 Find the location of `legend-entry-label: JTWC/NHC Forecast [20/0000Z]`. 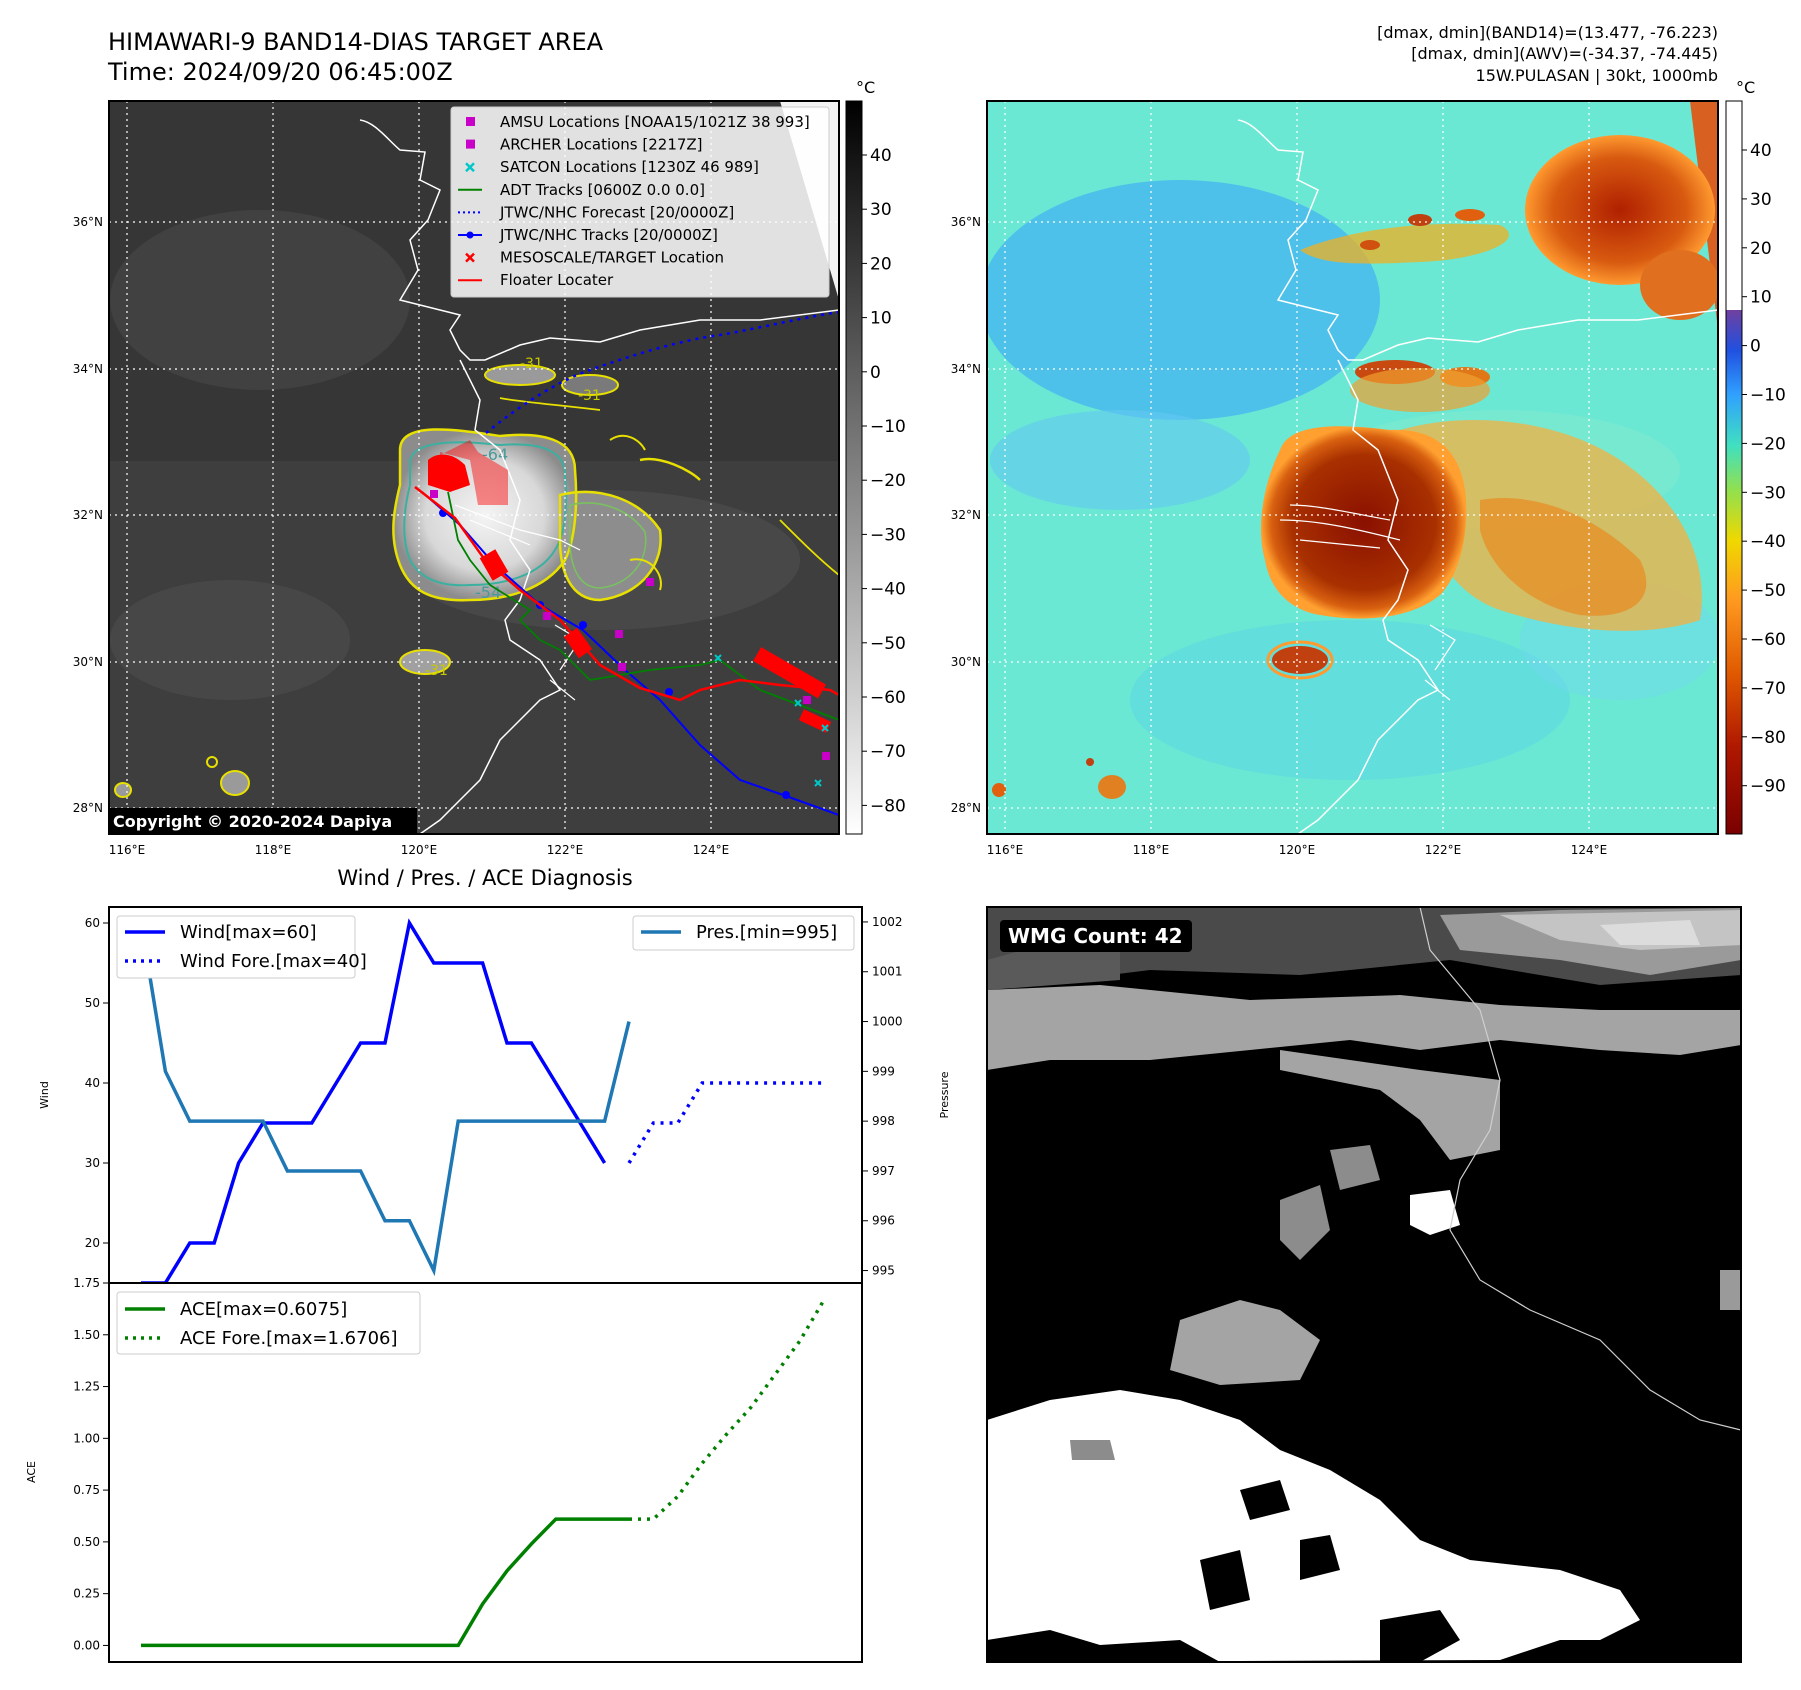

legend-entry-label: JTWC/NHC Forecast [20/0000Z] is located at coordinates (616, 212).